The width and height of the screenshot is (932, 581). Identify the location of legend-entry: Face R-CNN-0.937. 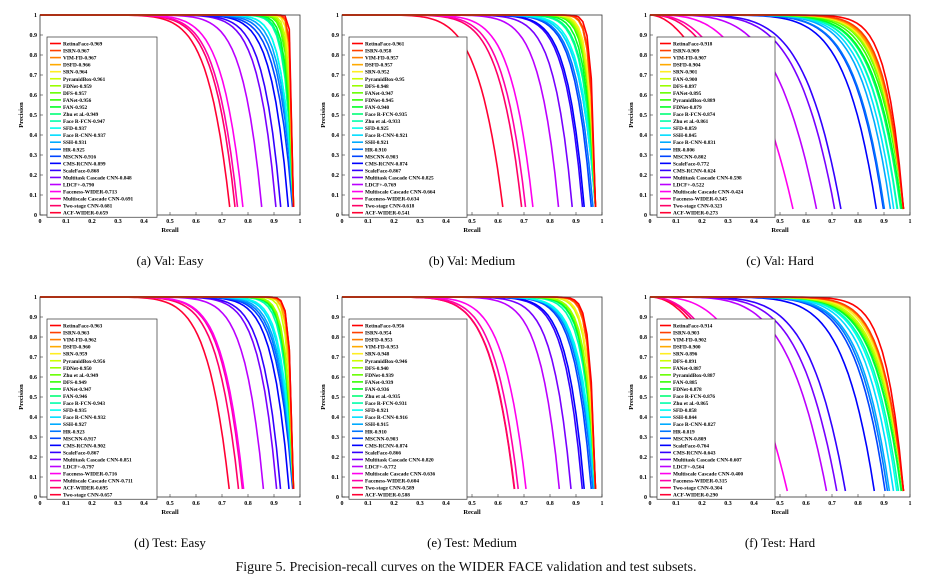
(84, 136).